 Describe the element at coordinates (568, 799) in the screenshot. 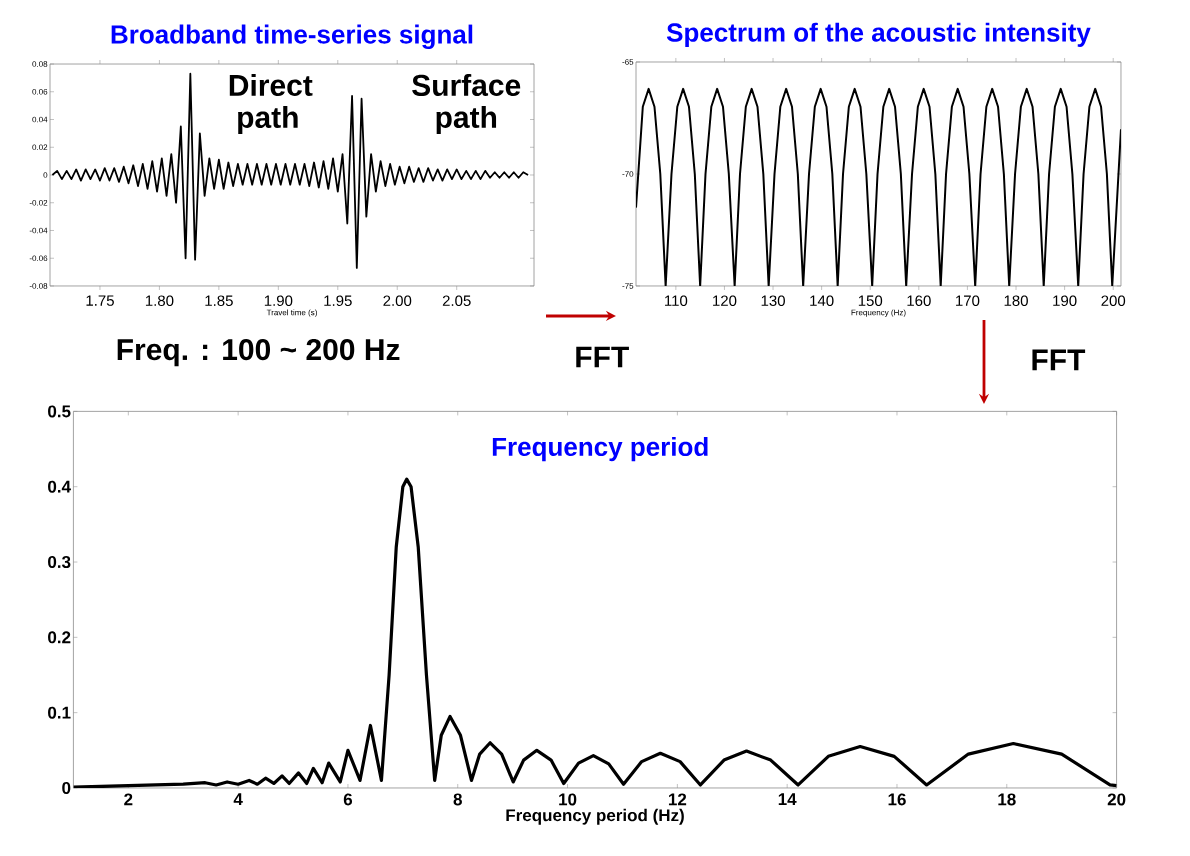

I see `x-tick-label: 10` at that location.